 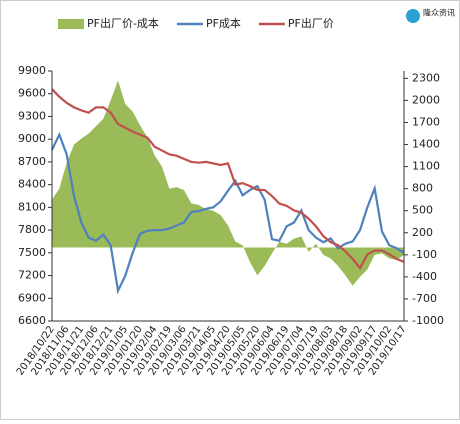 I want to click on logo-icon, so click(x=413, y=16).